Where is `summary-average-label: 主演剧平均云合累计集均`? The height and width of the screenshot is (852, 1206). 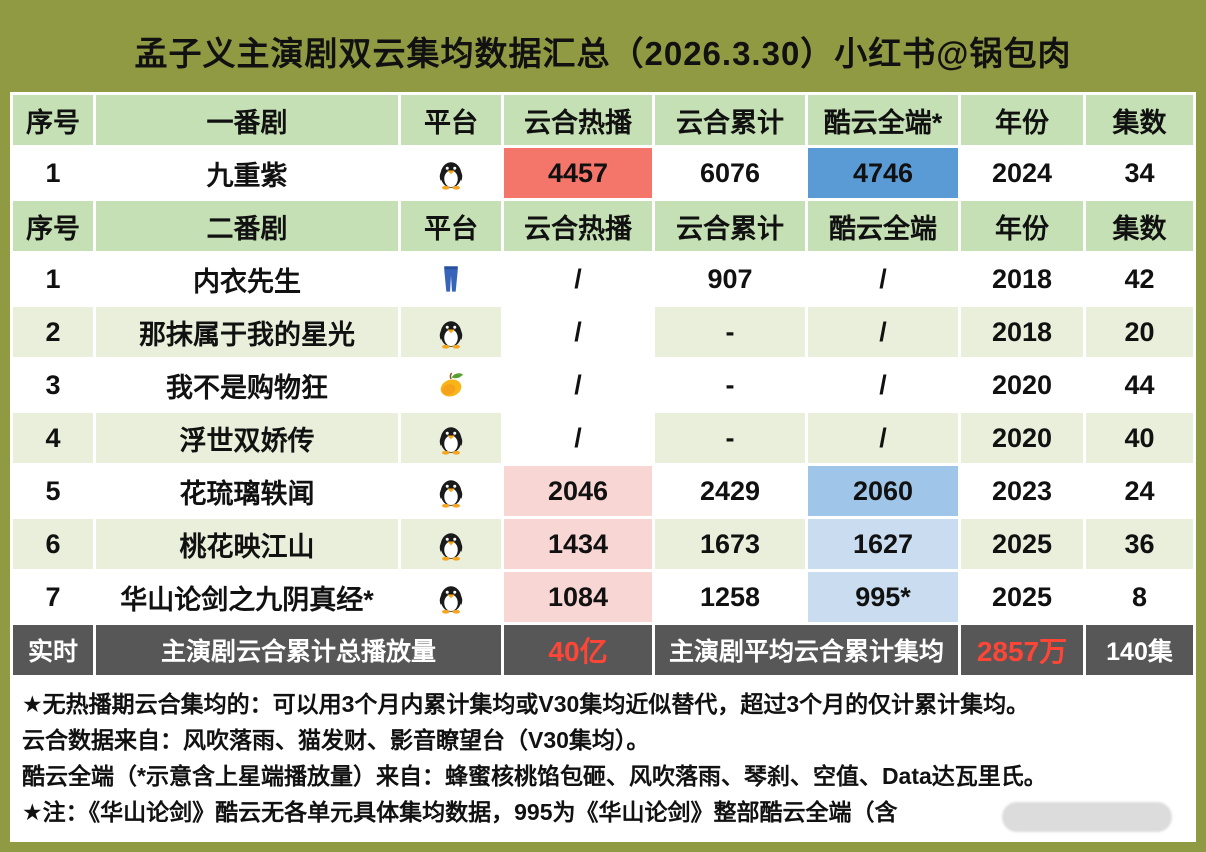
summary-average-label: 主演剧平均云合累计集均 is located at coordinates (806, 650).